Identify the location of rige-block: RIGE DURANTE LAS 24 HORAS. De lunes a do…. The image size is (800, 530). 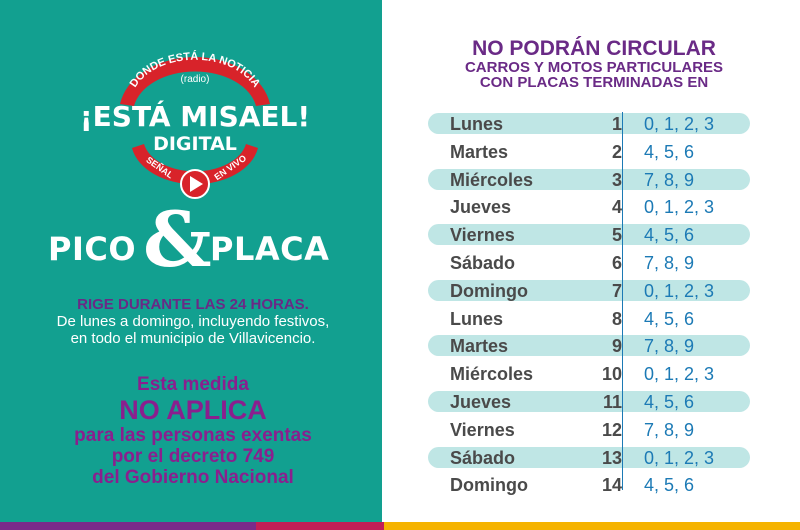
(193, 321).